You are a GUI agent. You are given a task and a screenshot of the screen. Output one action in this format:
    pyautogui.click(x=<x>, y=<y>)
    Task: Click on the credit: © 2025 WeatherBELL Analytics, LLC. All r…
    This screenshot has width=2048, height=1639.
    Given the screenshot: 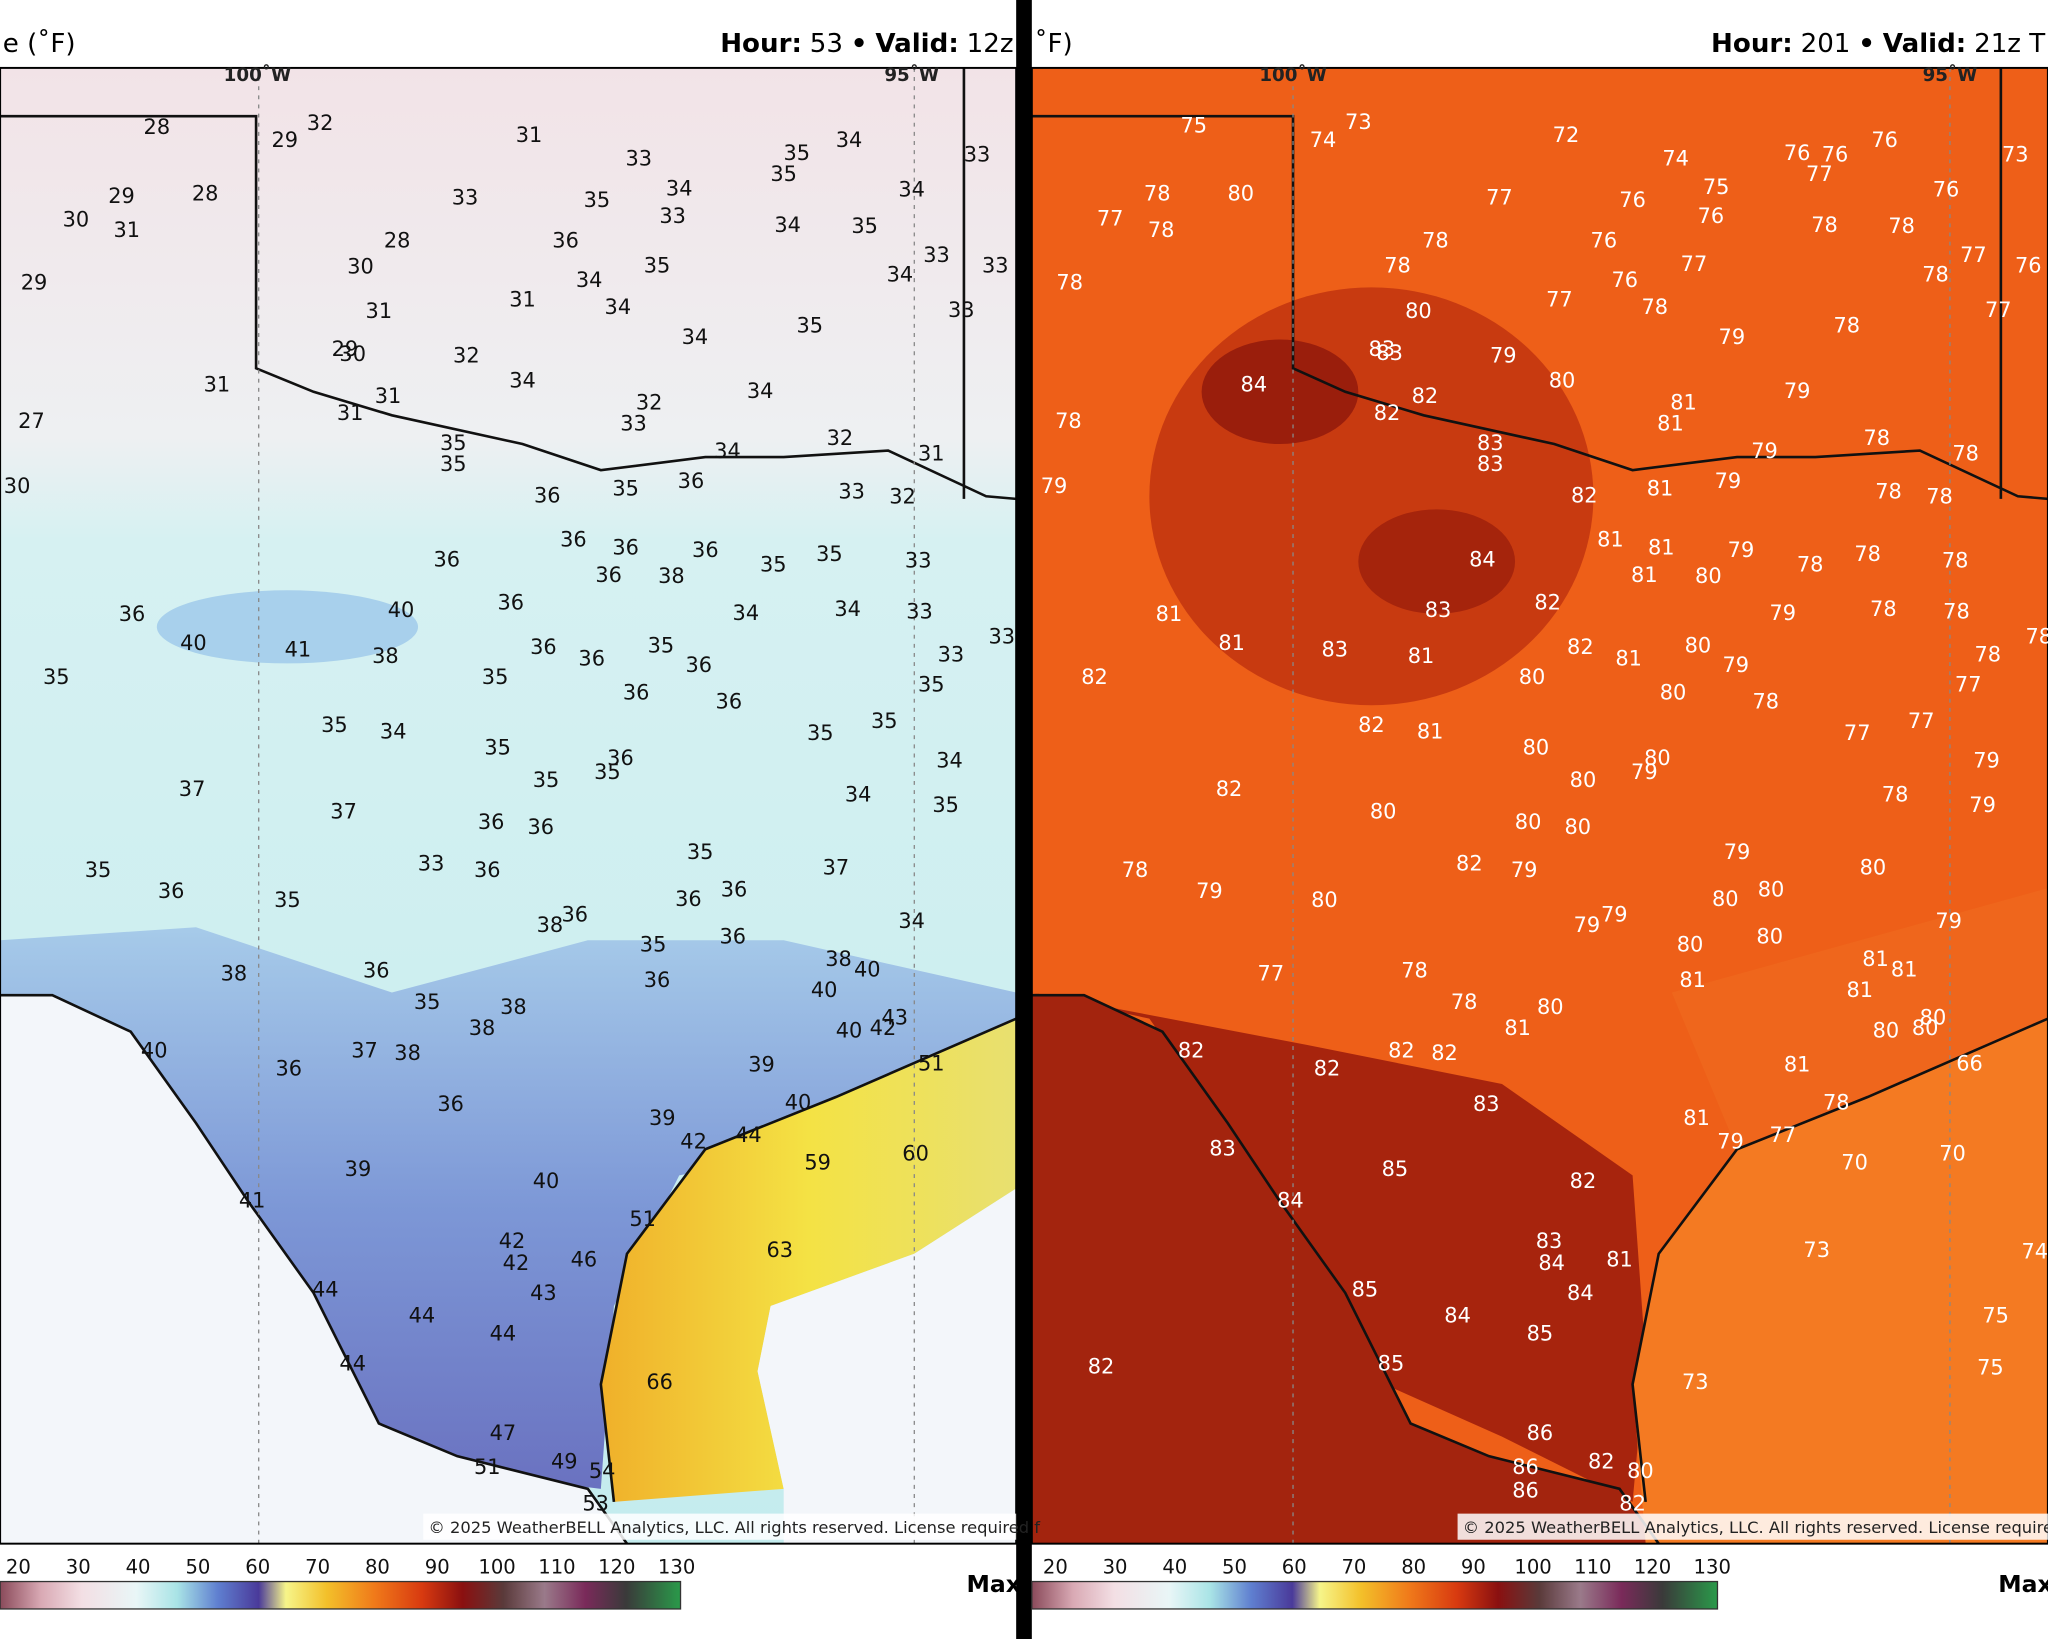 What is the action you would take?
    pyautogui.click(x=1755, y=1527)
    